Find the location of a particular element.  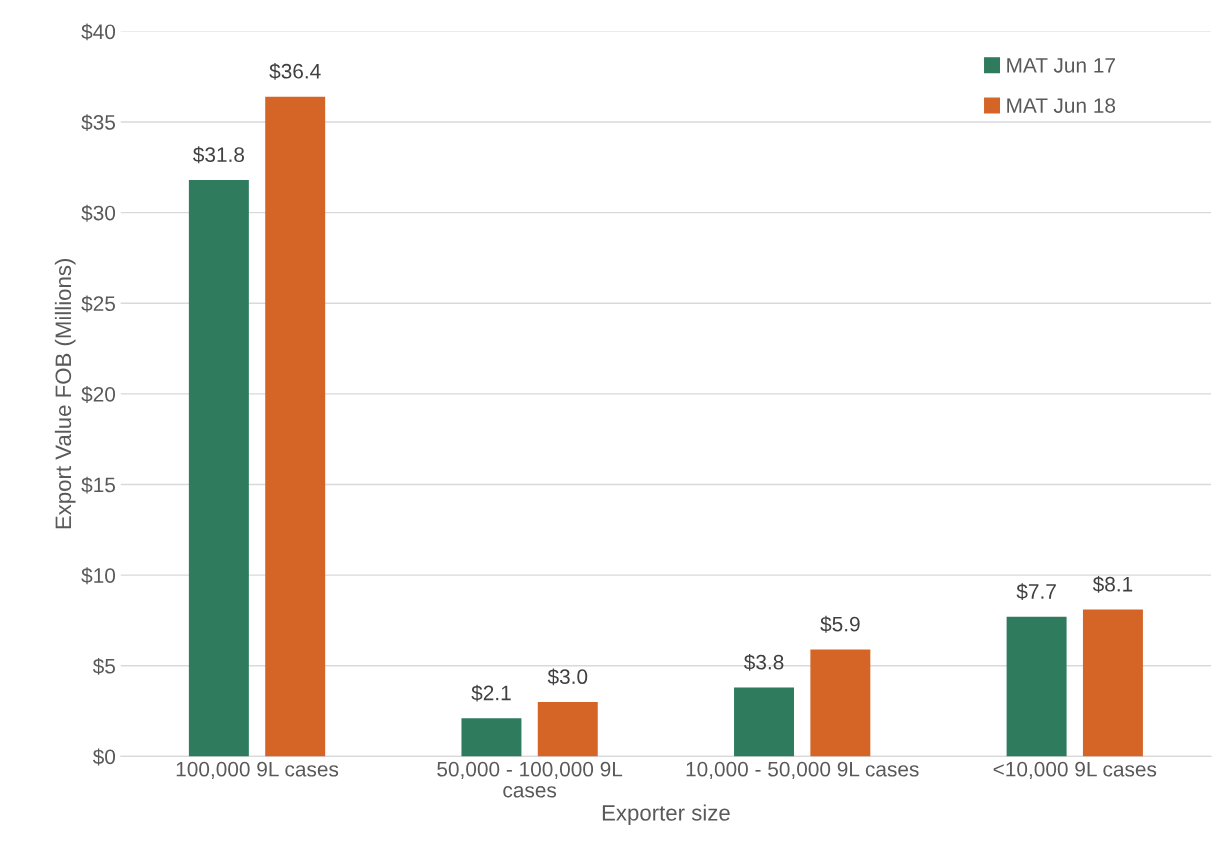

x-tick-label: 10,000 - 50,000 9L cases is located at coordinates (802, 770).